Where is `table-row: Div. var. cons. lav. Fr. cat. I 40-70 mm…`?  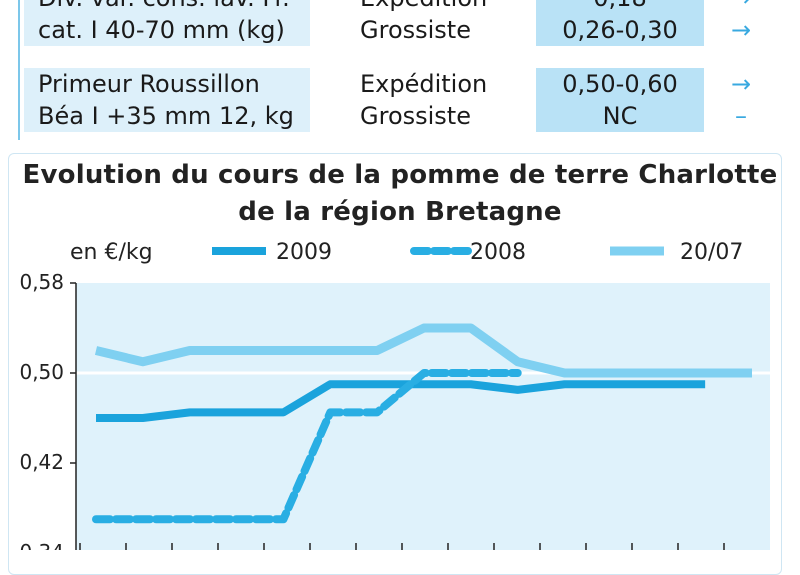 table-row: Div. var. cons. lav. Fr. cat. I 40-70 mm… is located at coordinates (400, 23).